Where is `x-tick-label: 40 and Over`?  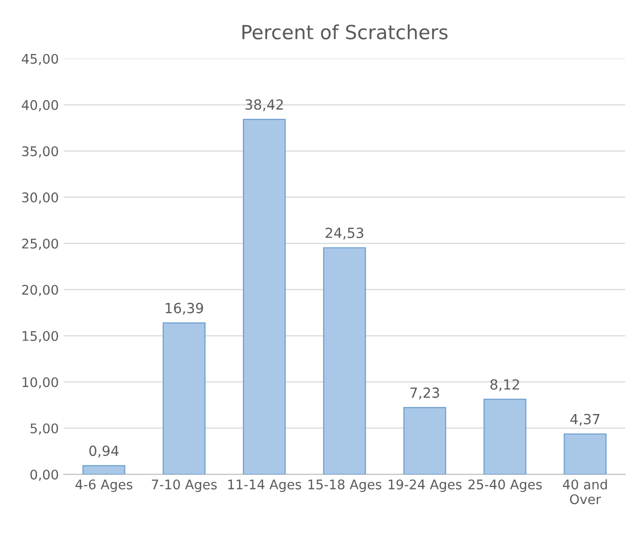
x-tick-label: 40 and Over is located at coordinates (584, 491).